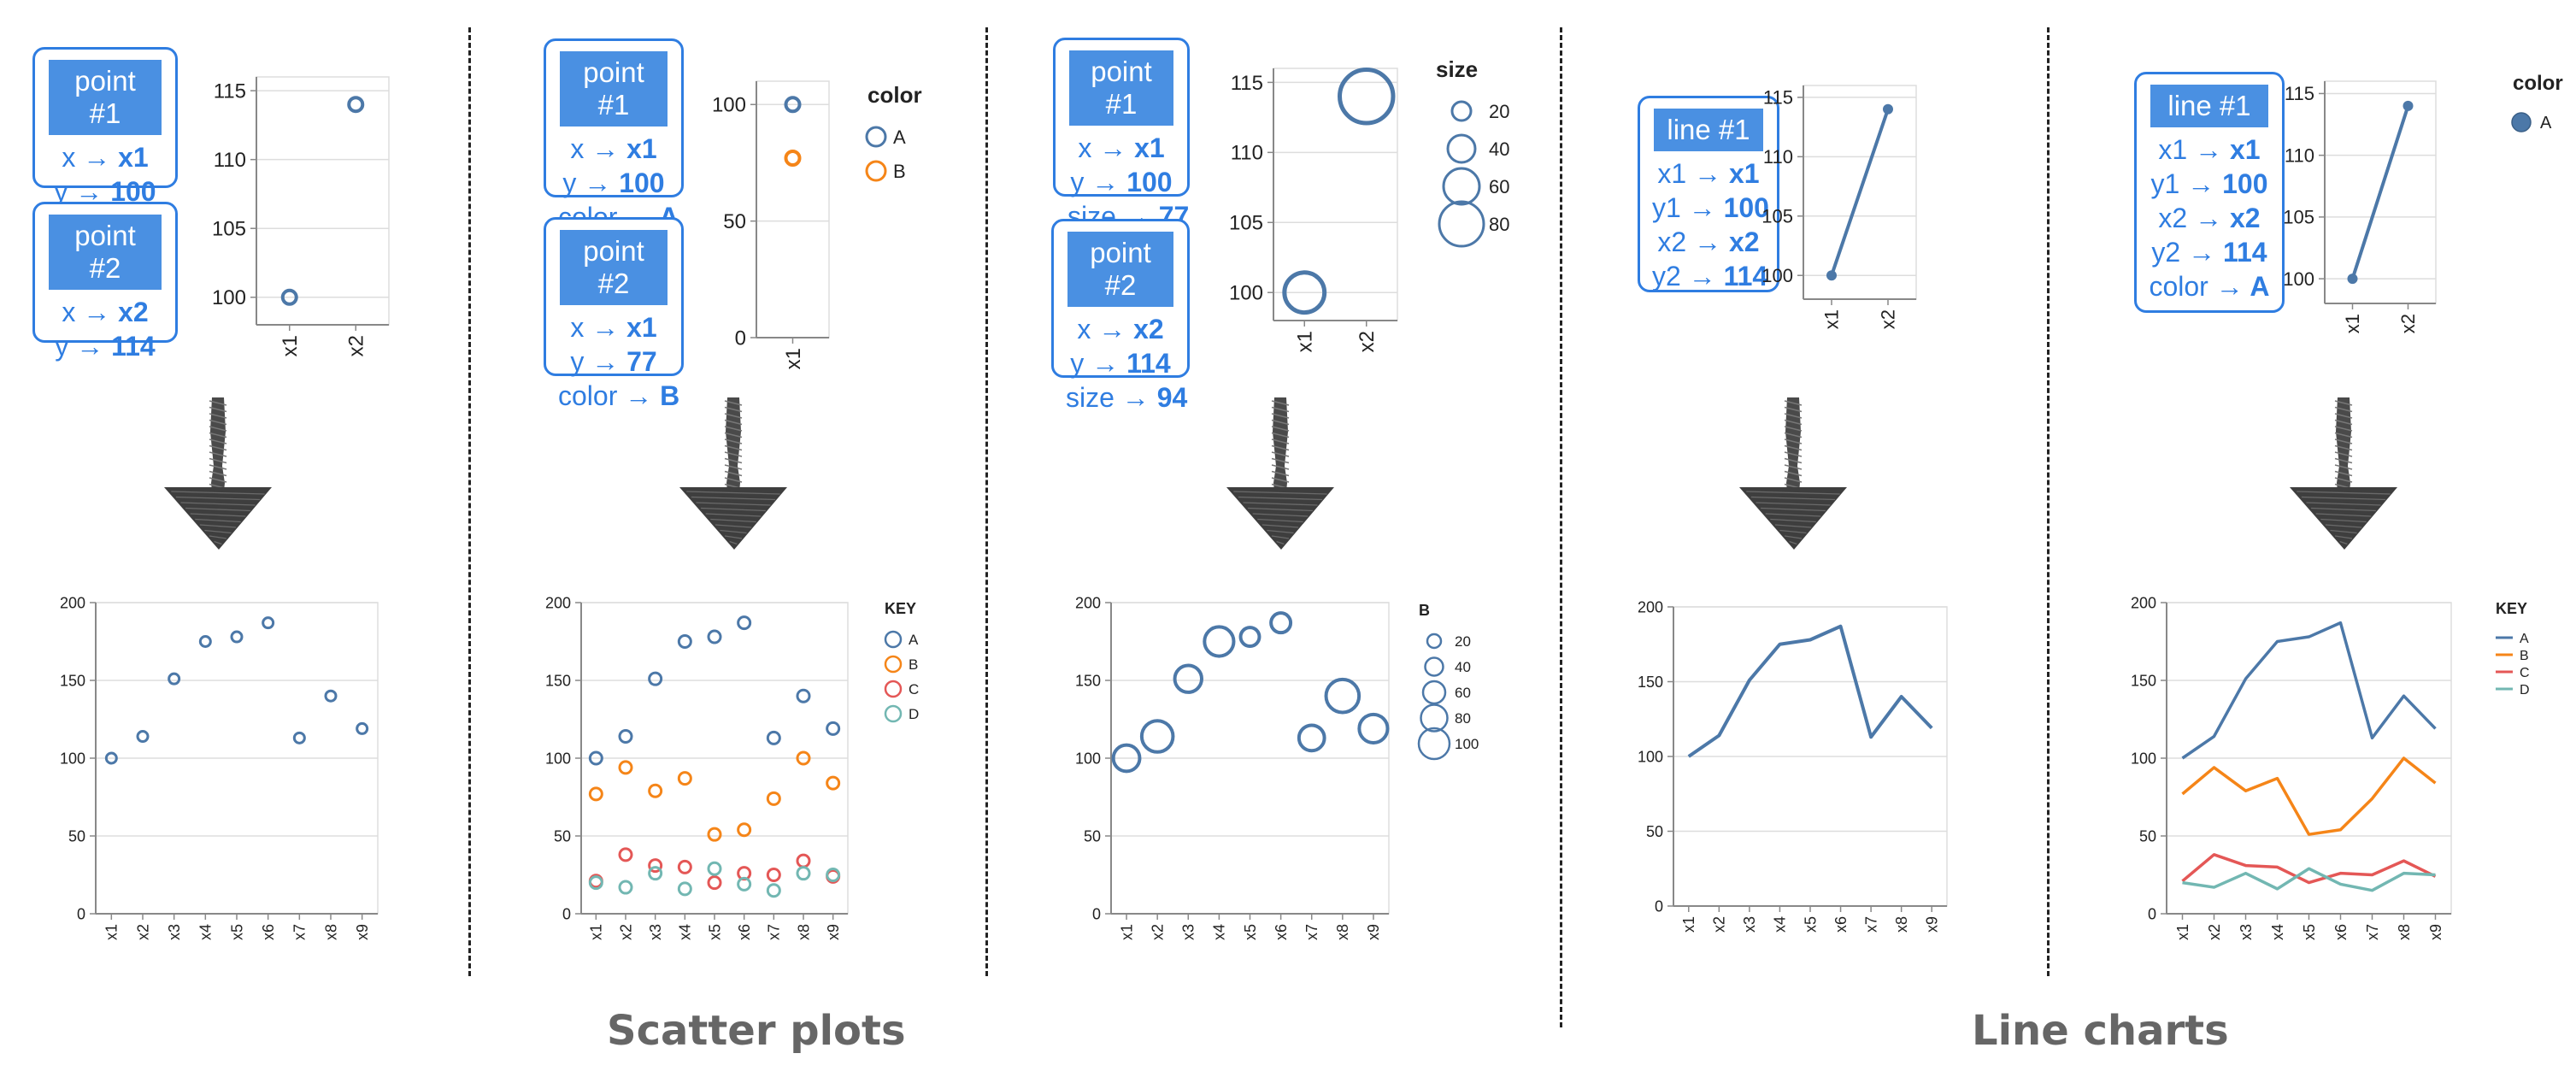 Image resolution: width=2576 pixels, height=1077 pixels. I want to click on mapping-value: 100, so click(1742, 208).